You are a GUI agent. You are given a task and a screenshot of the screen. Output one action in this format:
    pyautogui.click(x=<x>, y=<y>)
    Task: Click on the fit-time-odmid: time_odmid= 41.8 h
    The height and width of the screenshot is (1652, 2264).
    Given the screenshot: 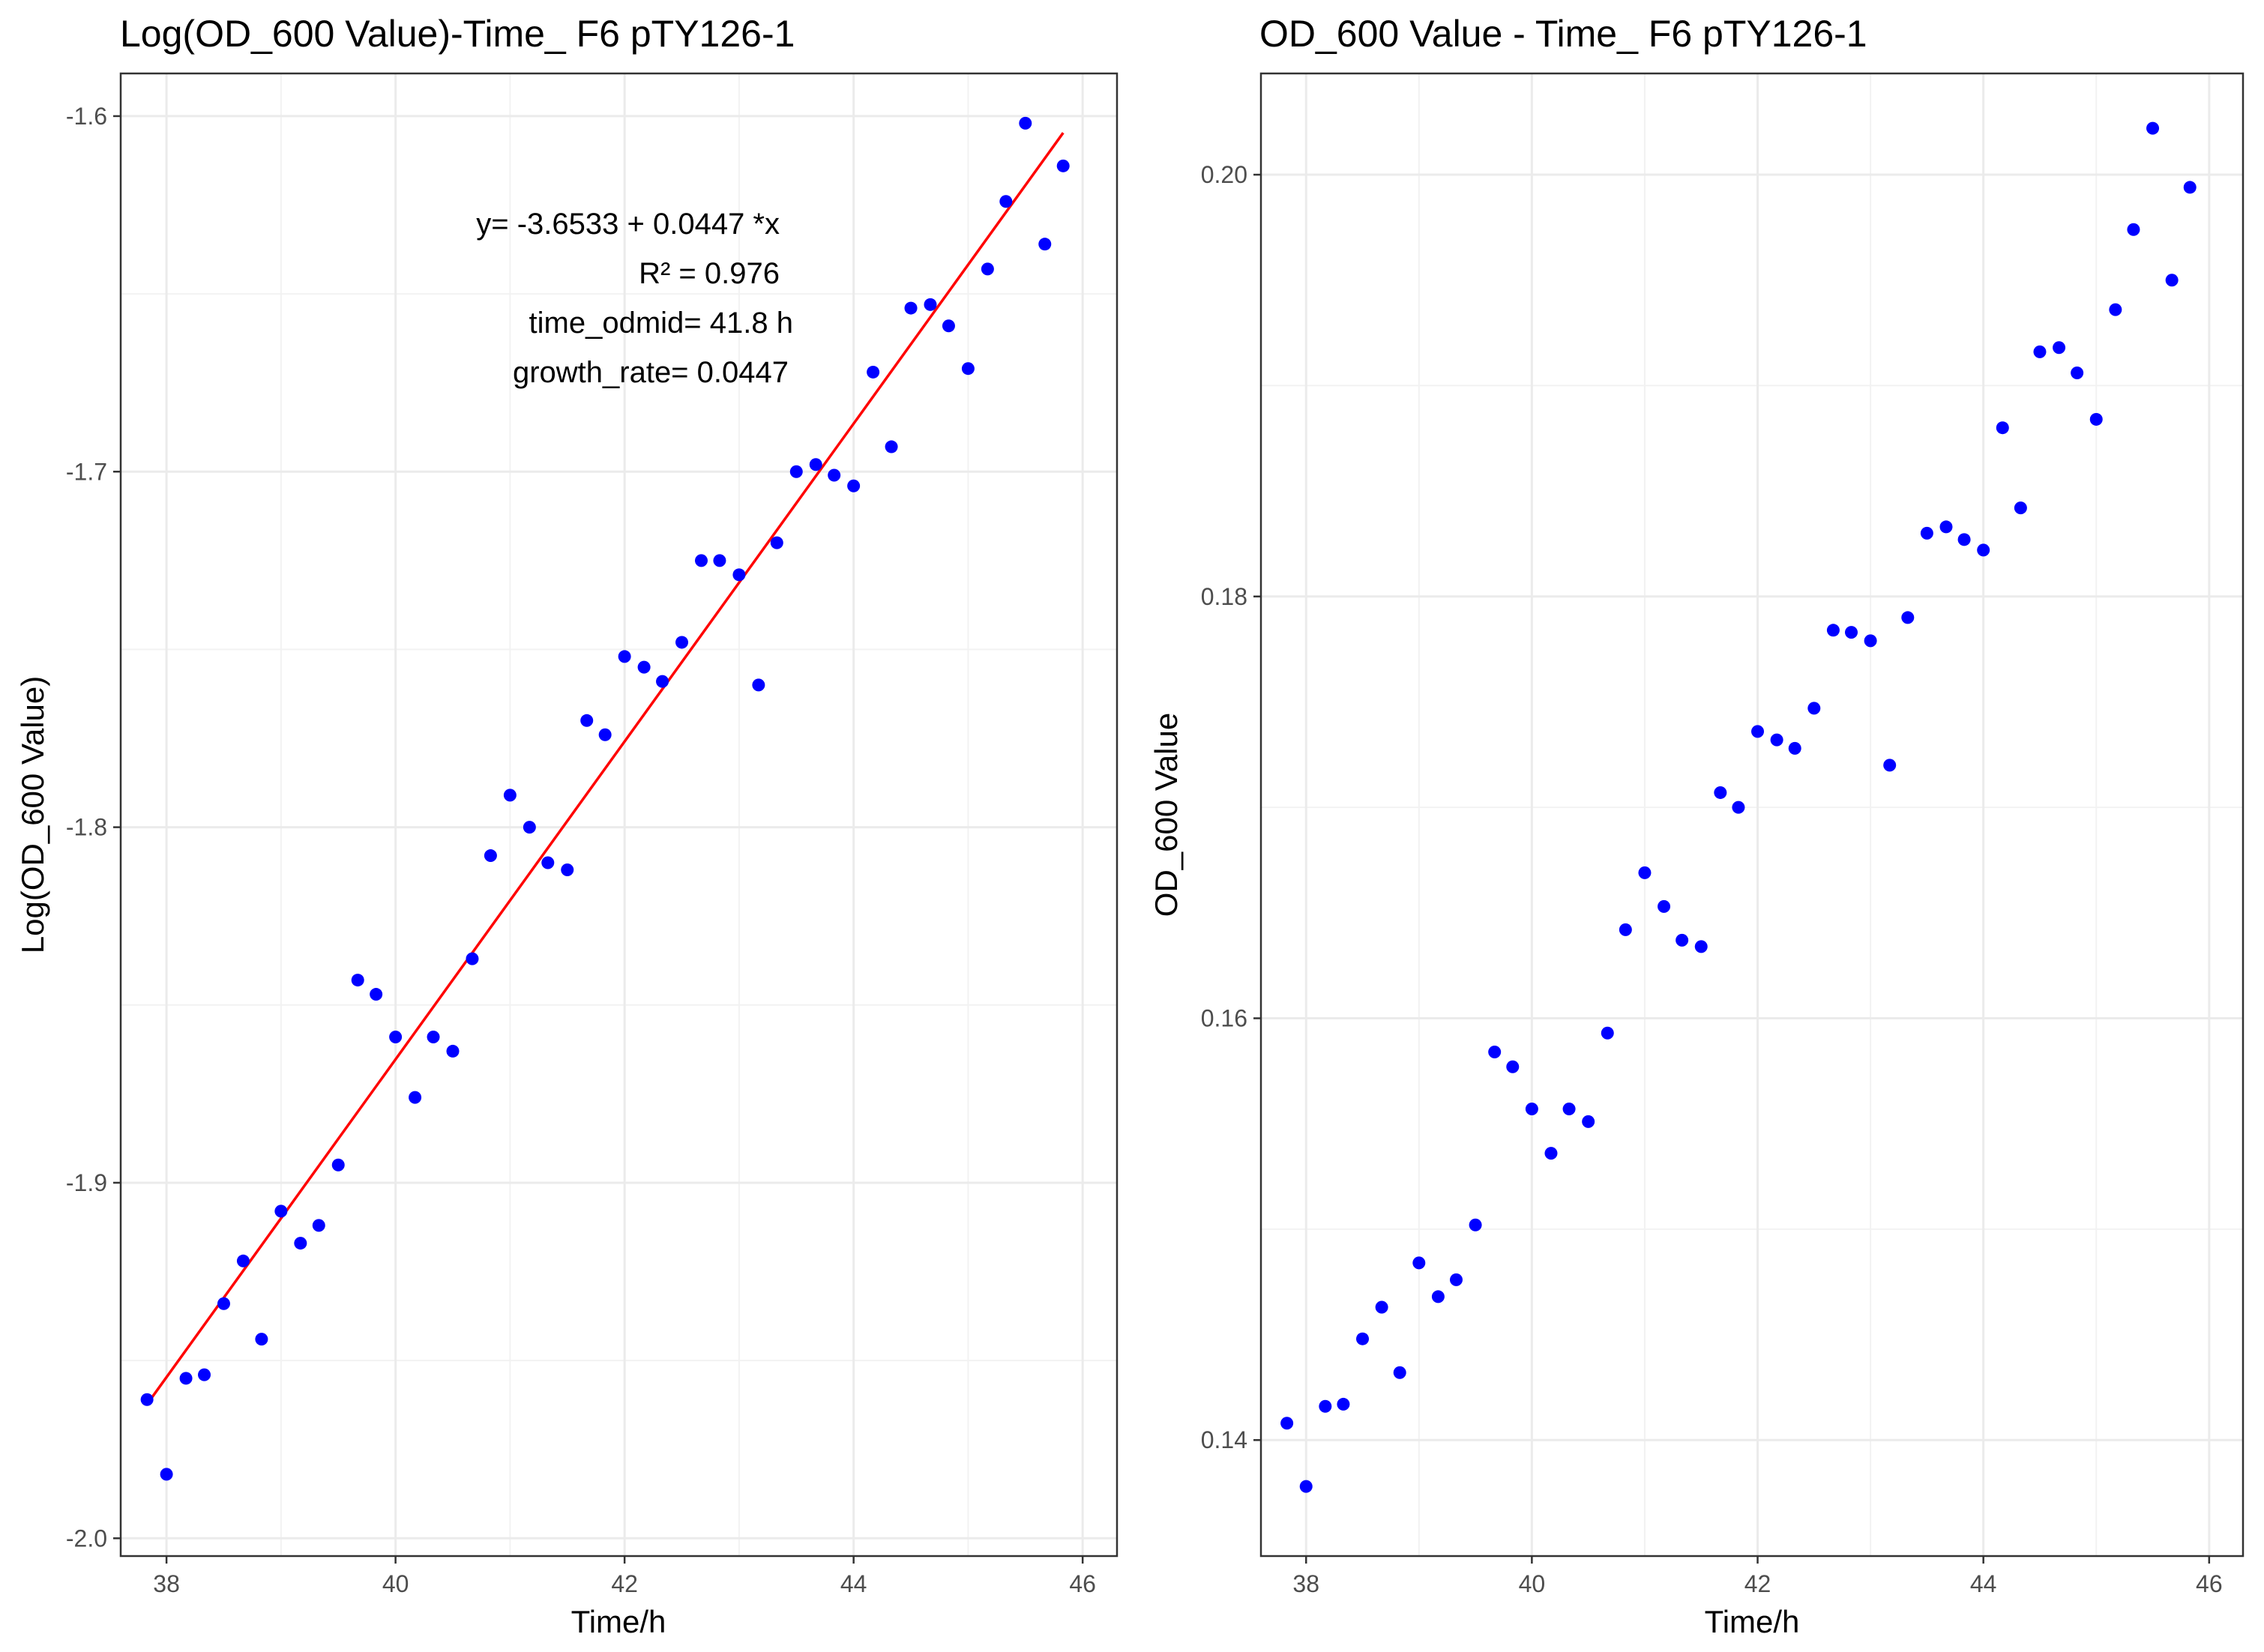 What is the action you would take?
    pyautogui.click(x=661, y=323)
    